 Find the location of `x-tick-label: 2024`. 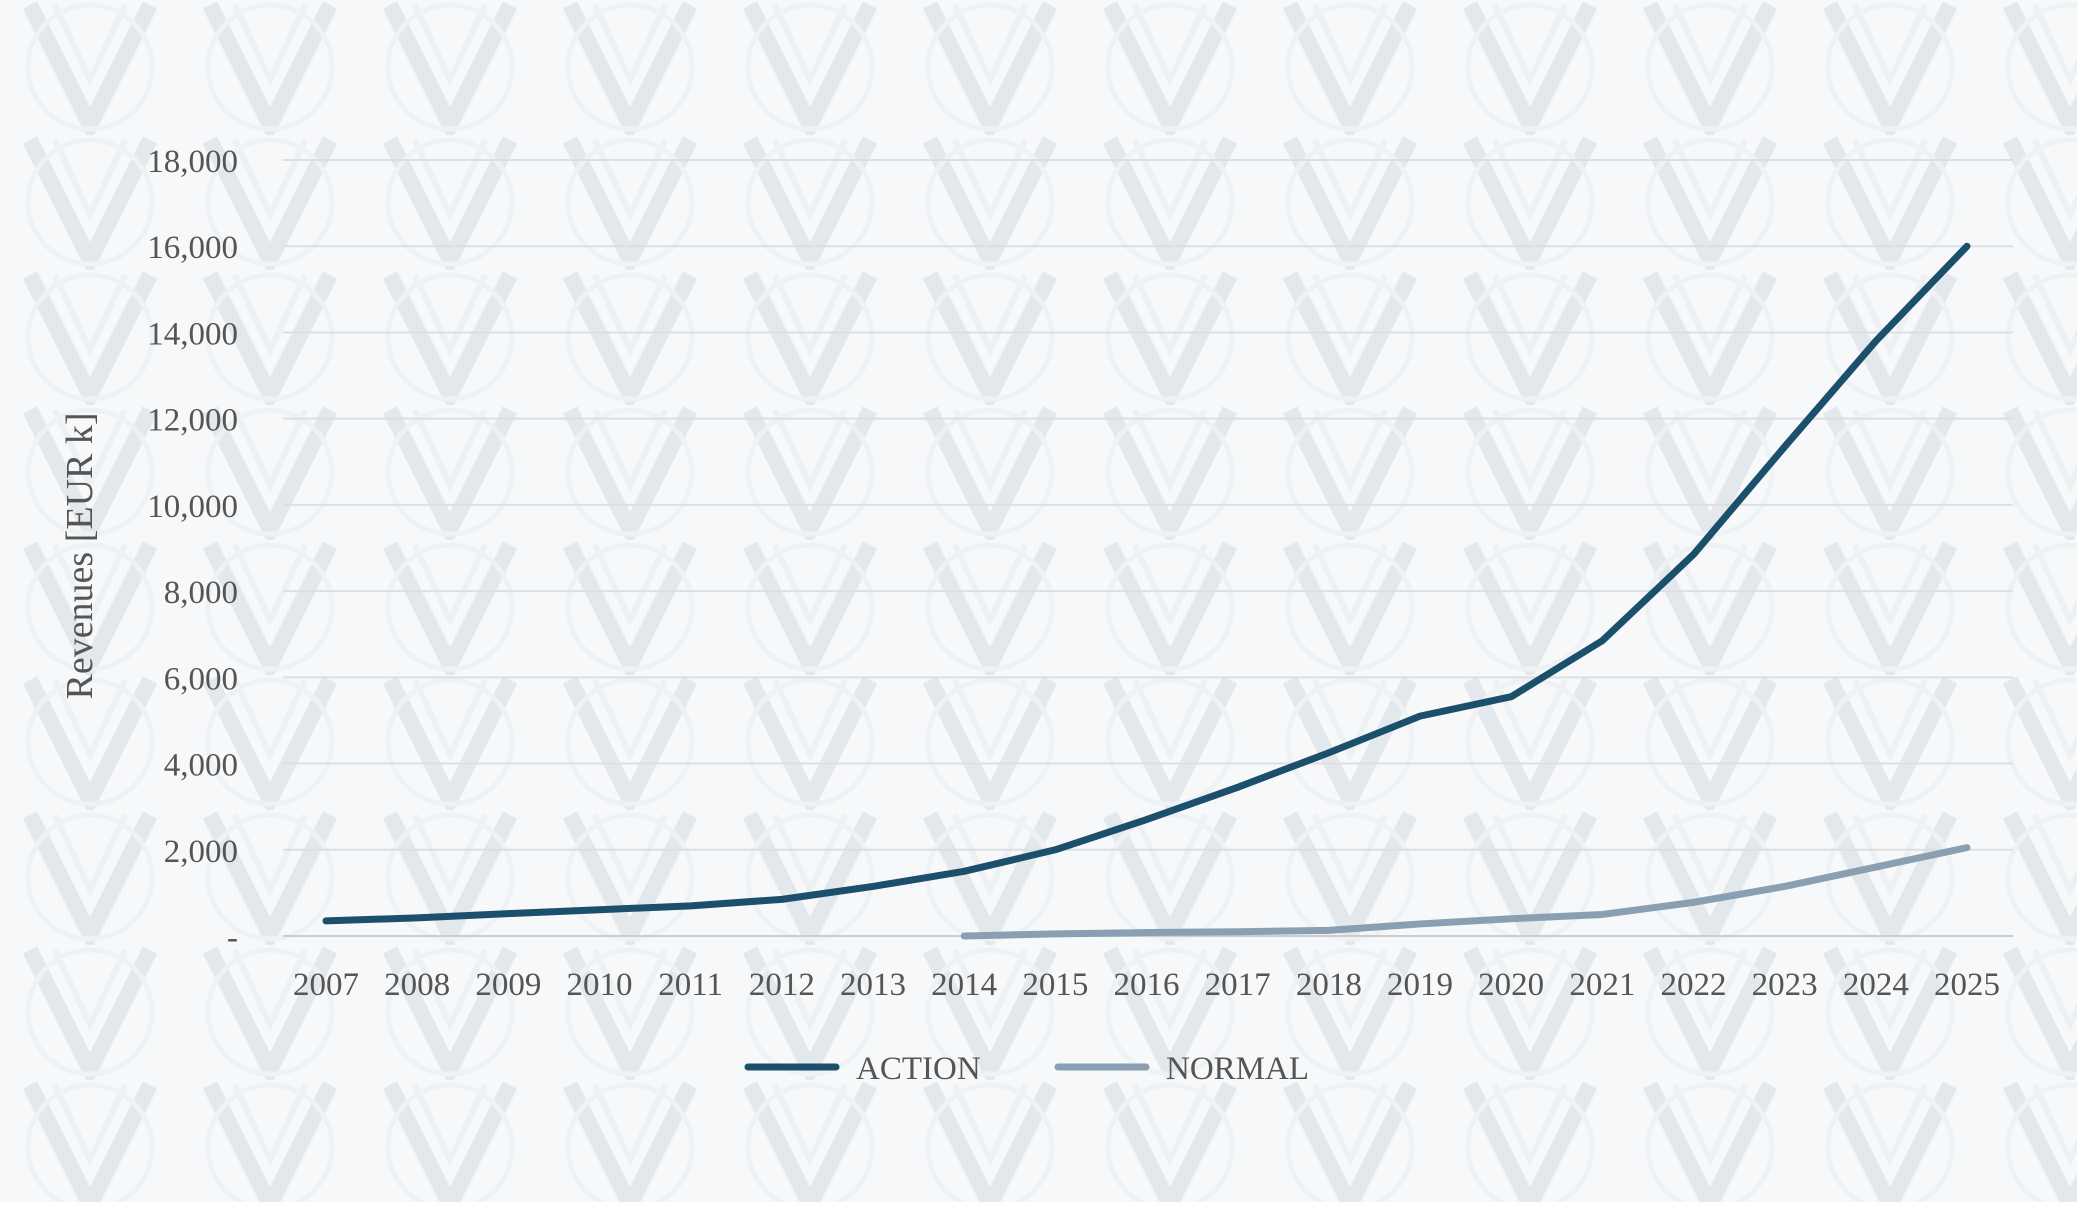

x-tick-label: 2024 is located at coordinates (1876, 985).